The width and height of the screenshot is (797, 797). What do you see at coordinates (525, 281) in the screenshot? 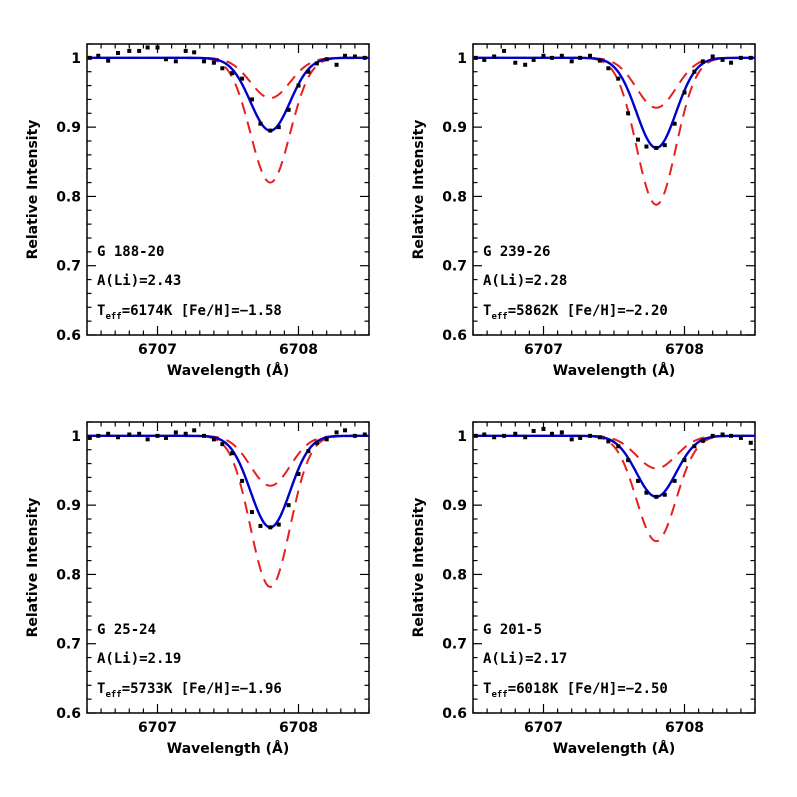
I see `lithium-abundance: A(Li)=2.28` at bounding box center [525, 281].